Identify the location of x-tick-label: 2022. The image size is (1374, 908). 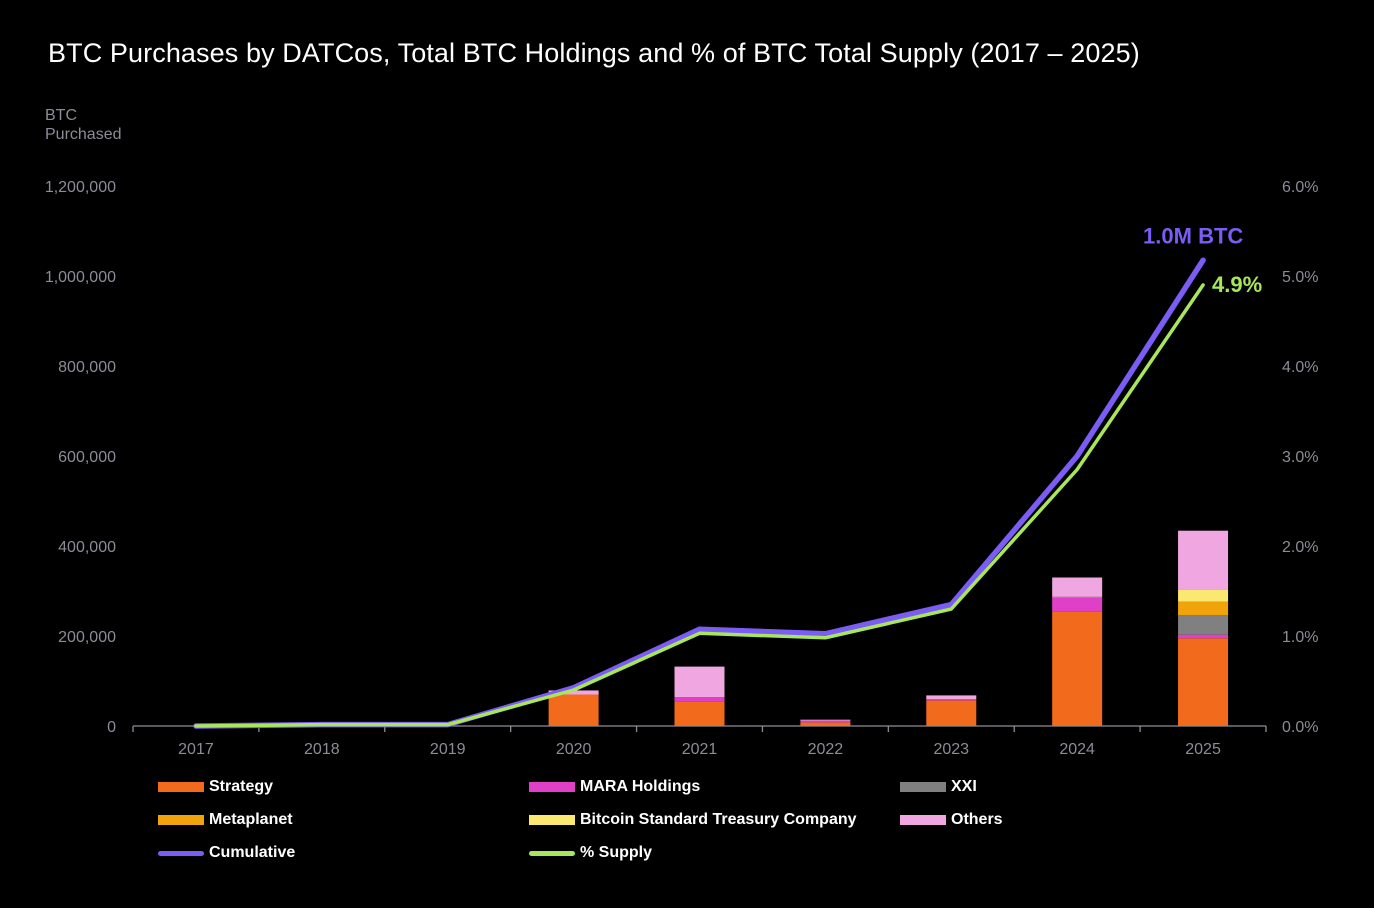
(826, 749).